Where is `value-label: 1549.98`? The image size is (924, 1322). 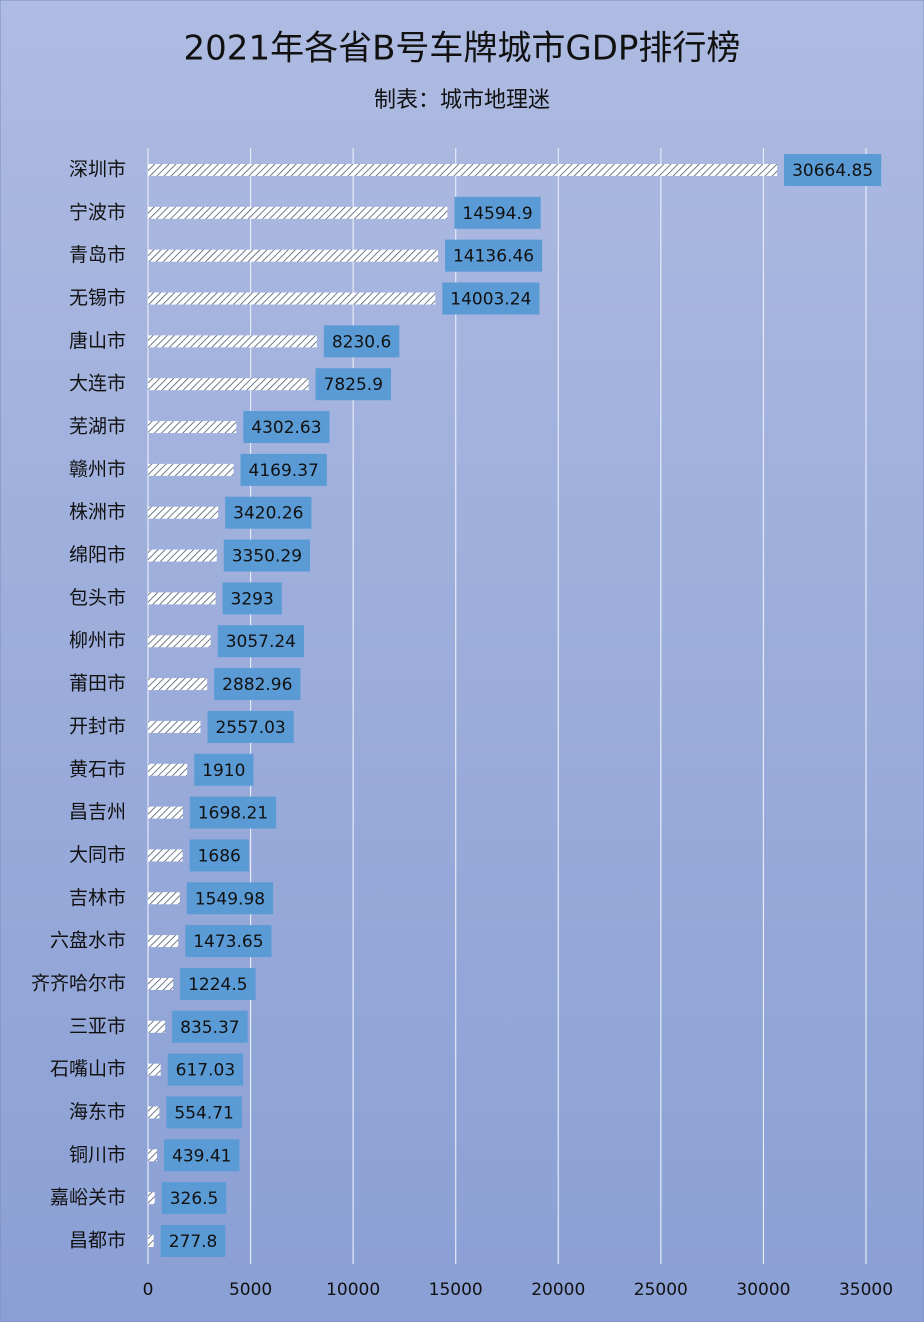
value-label: 1549.98 is located at coordinates (230, 899).